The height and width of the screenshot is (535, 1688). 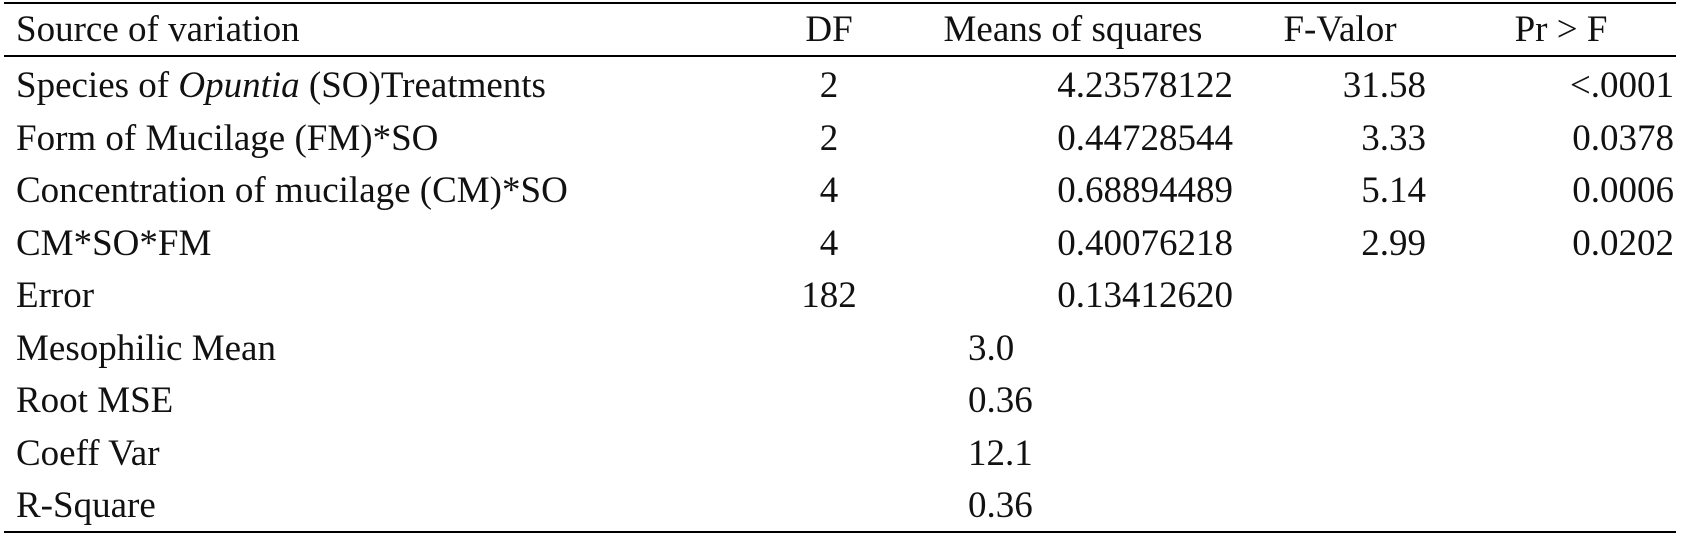 What do you see at coordinates (1393, 190) in the screenshot?
I see `cell-value: 5.14` at bounding box center [1393, 190].